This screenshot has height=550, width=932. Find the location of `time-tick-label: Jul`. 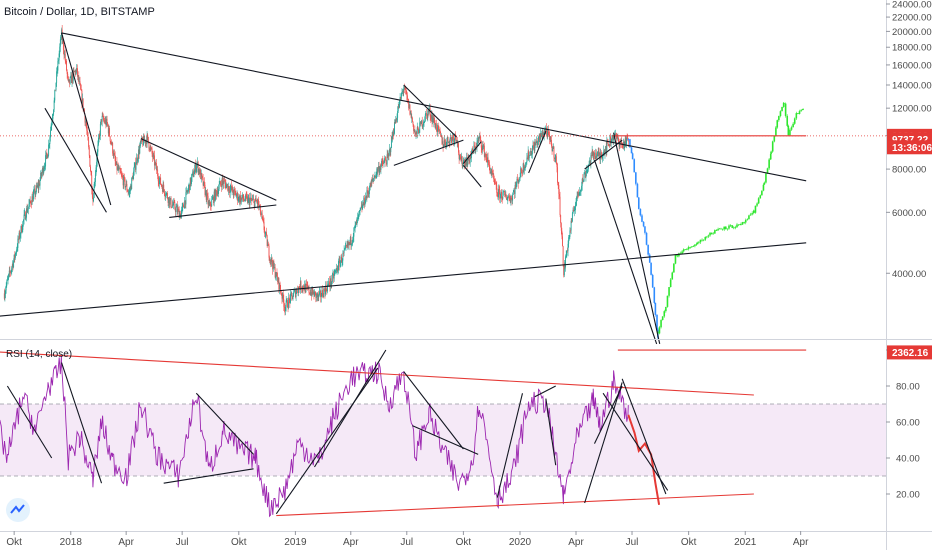

time-tick-label: Jul is located at coordinates (182, 542).